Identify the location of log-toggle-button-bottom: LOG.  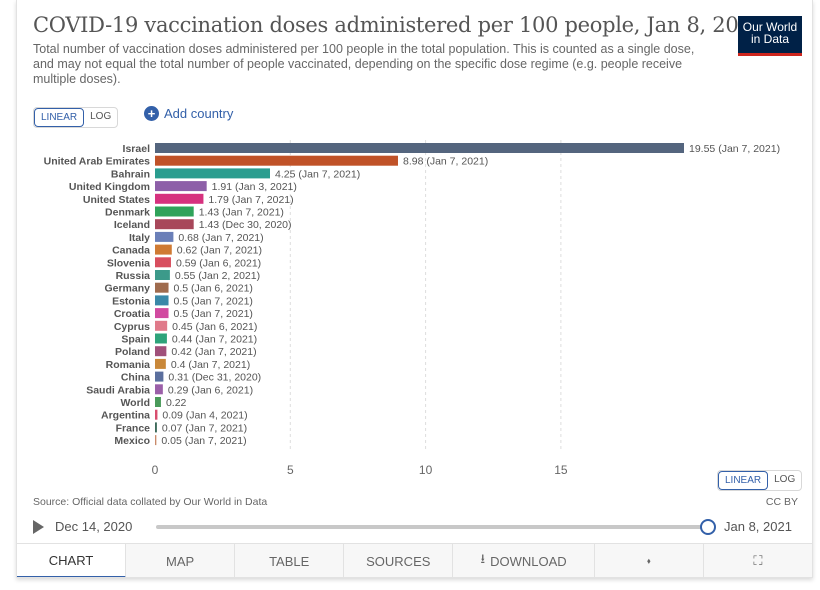
(785, 479).